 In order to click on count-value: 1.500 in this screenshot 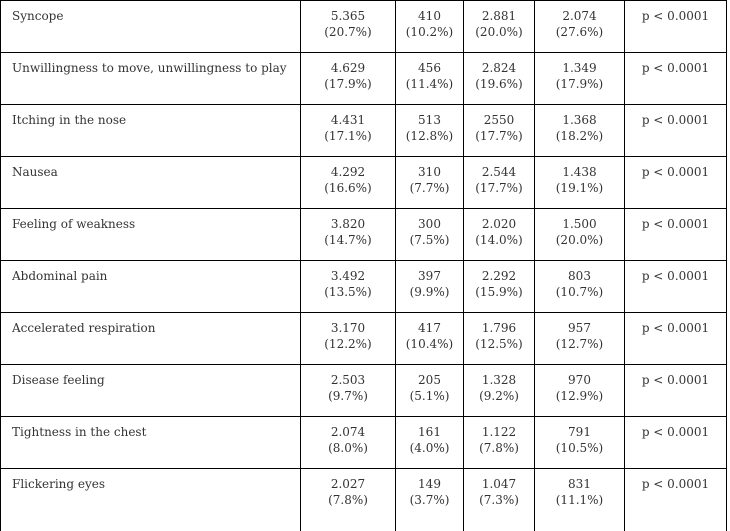, I will do `click(579, 224)`.